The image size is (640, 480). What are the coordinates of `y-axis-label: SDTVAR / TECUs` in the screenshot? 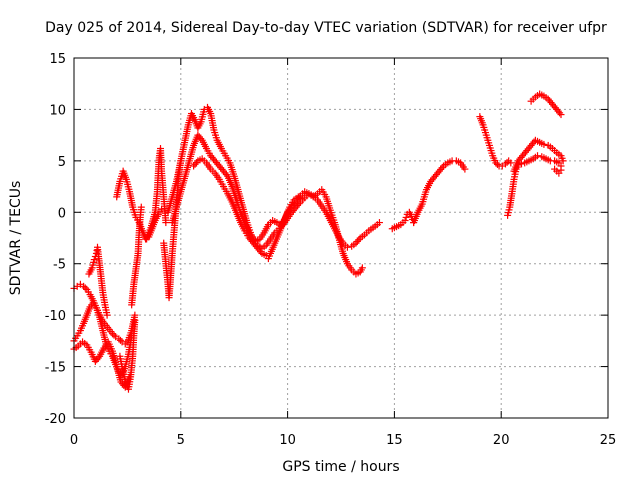 It's located at (16, 238).